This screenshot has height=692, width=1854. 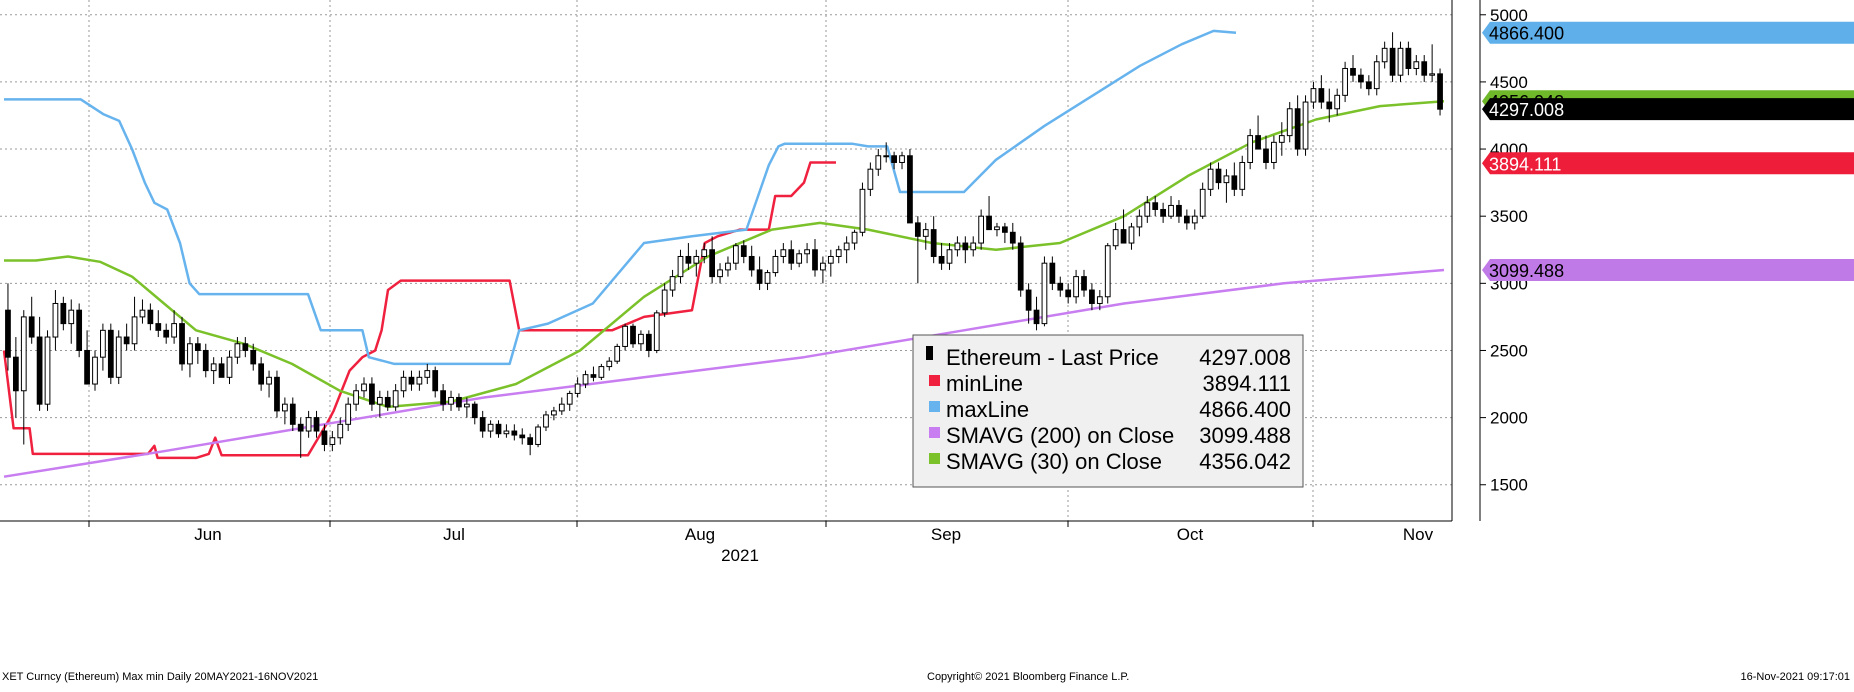 What do you see at coordinates (1054, 461) in the screenshot?
I see `legend-label: SMAVG (30) on Close` at bounding box center [1054, 461].